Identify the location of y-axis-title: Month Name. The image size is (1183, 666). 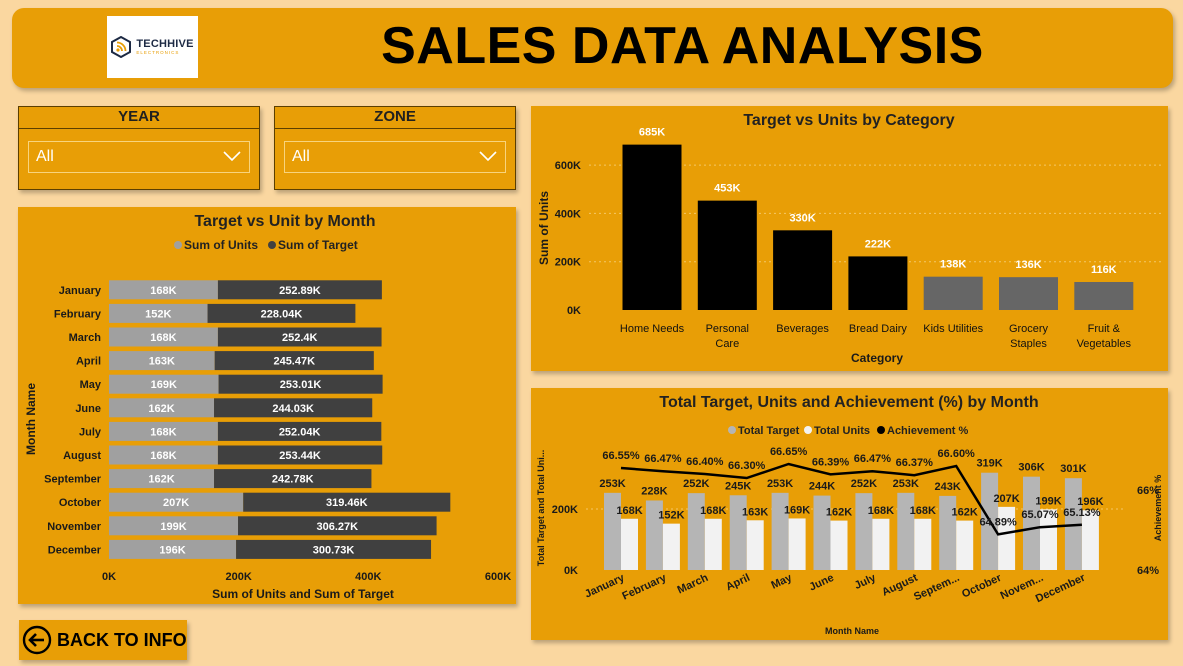
(31, 419).